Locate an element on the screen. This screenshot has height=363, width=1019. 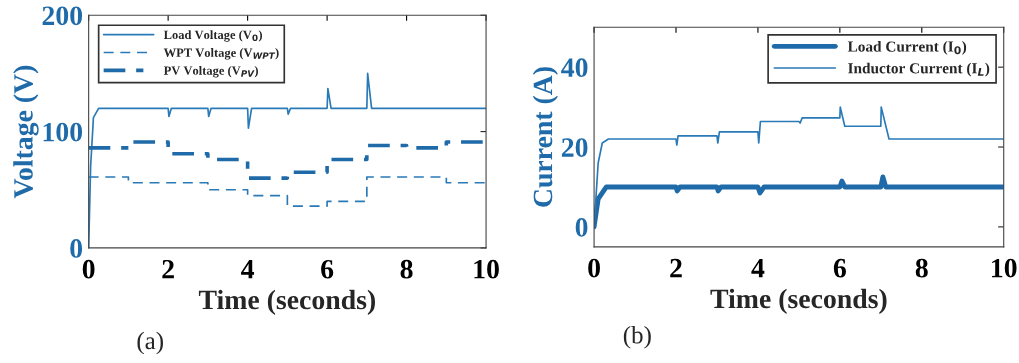
legend-label: Inductor Current (I$_{L}$) is located at coordinates (919, 69).